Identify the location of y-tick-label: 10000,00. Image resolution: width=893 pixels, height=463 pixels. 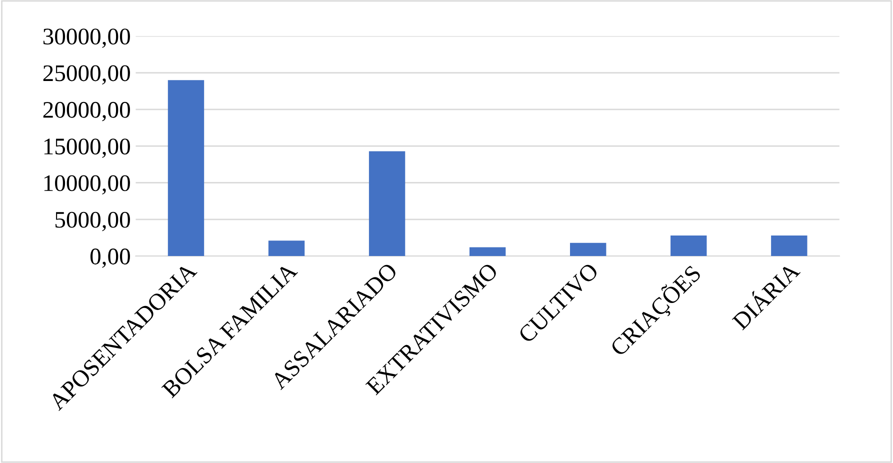
(87, 185).